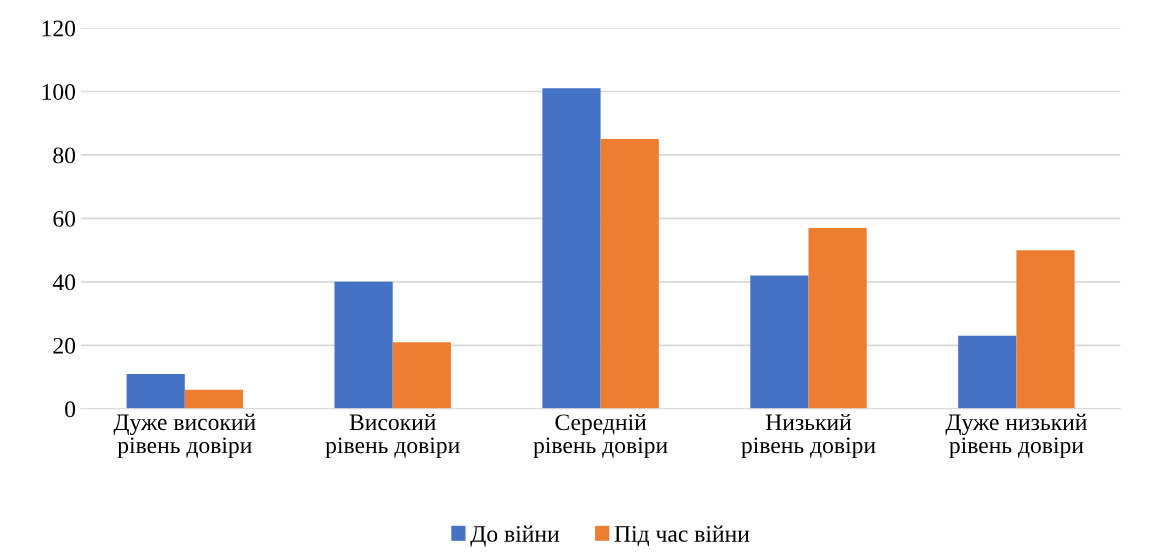 This screenshot has height=560, width=1155. I want to click on x-tick-label: Високий рівень довіри, so click(392, 436).